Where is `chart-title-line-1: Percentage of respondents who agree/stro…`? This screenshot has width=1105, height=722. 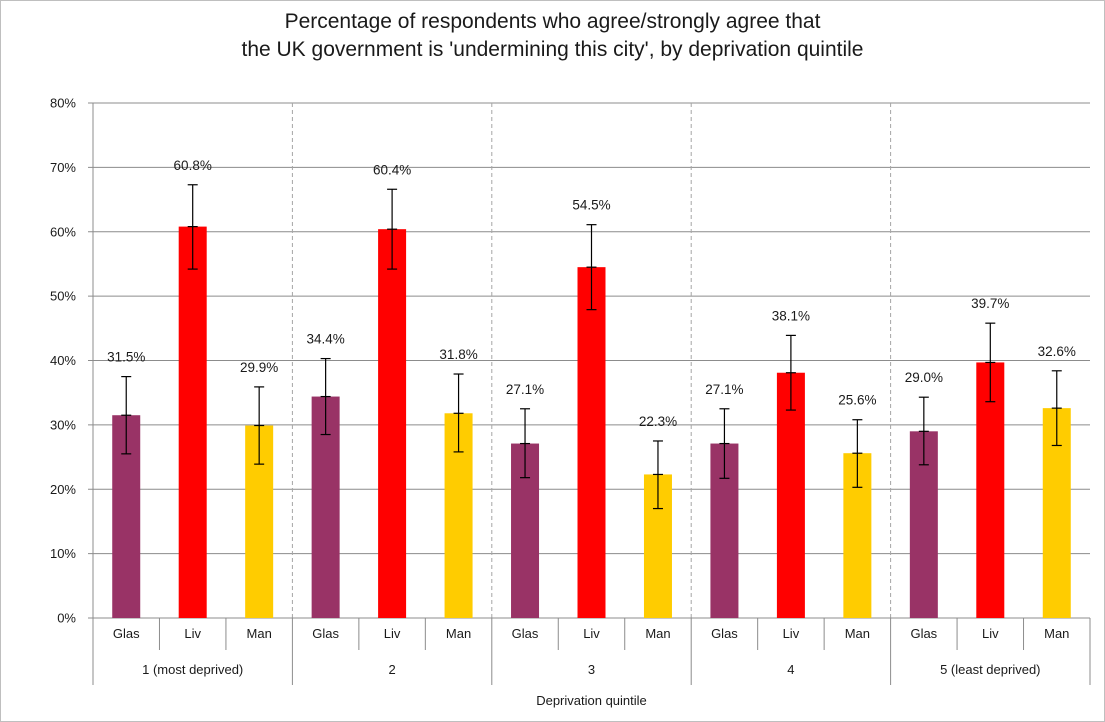
chart-title-line-1: Percentage of respondents who agree/stro… is located at coordinates (552, 21).